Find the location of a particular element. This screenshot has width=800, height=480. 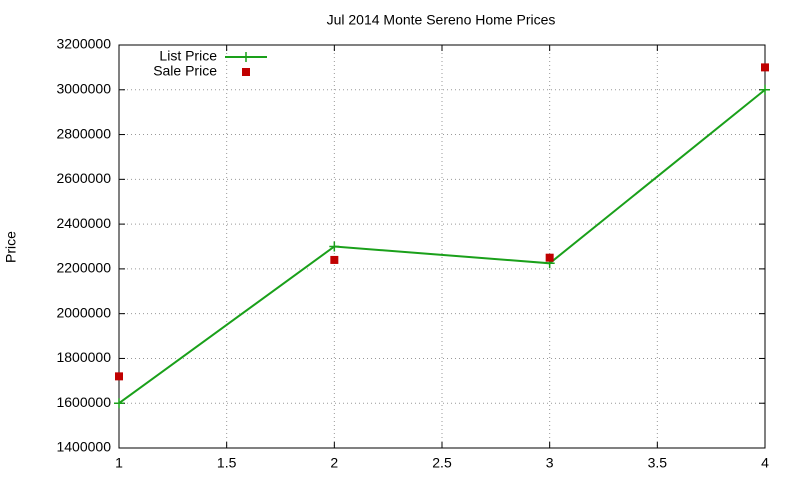

y-tick-label: 1800000 is located at coordinates (83, 357).